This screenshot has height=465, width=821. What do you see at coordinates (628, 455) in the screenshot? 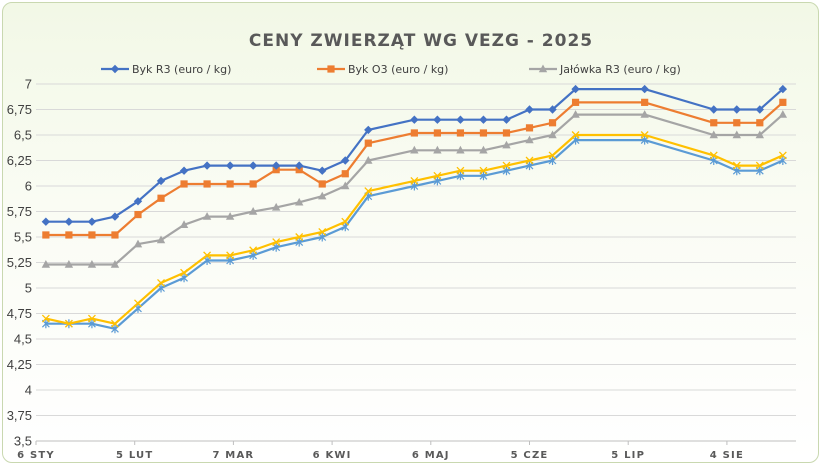
I see `x-tick-label: 5 LIP` at bounding box center [628, 455].